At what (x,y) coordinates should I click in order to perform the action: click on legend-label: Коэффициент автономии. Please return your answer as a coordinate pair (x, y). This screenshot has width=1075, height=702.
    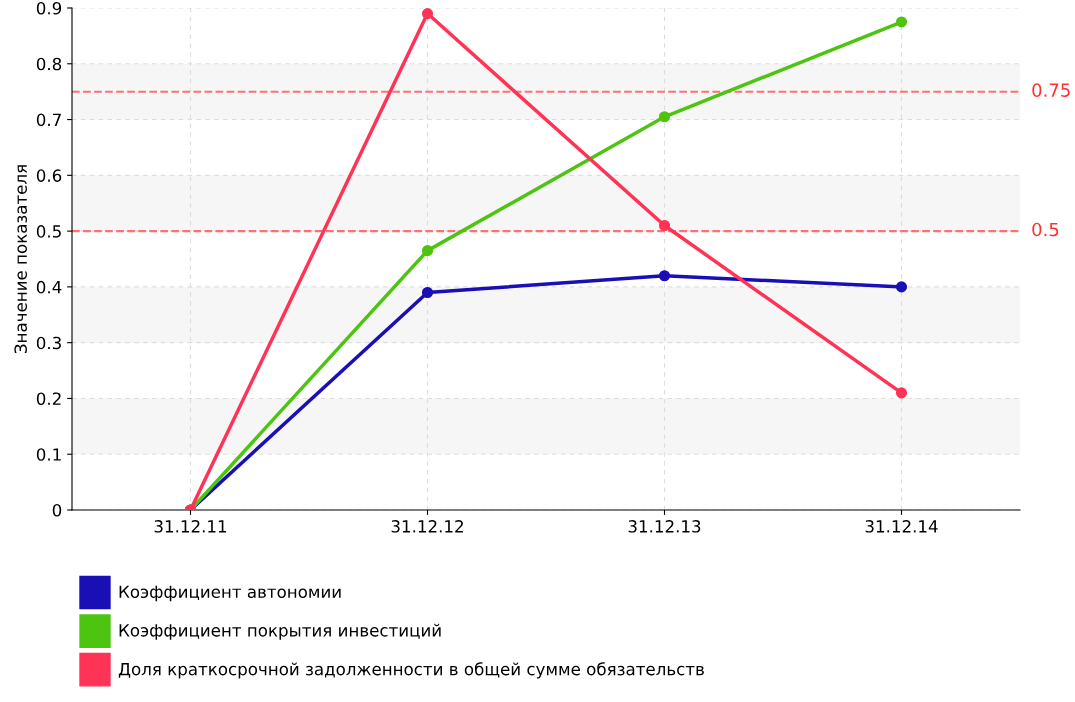
    Looking at the image, I should click on (230, 593).